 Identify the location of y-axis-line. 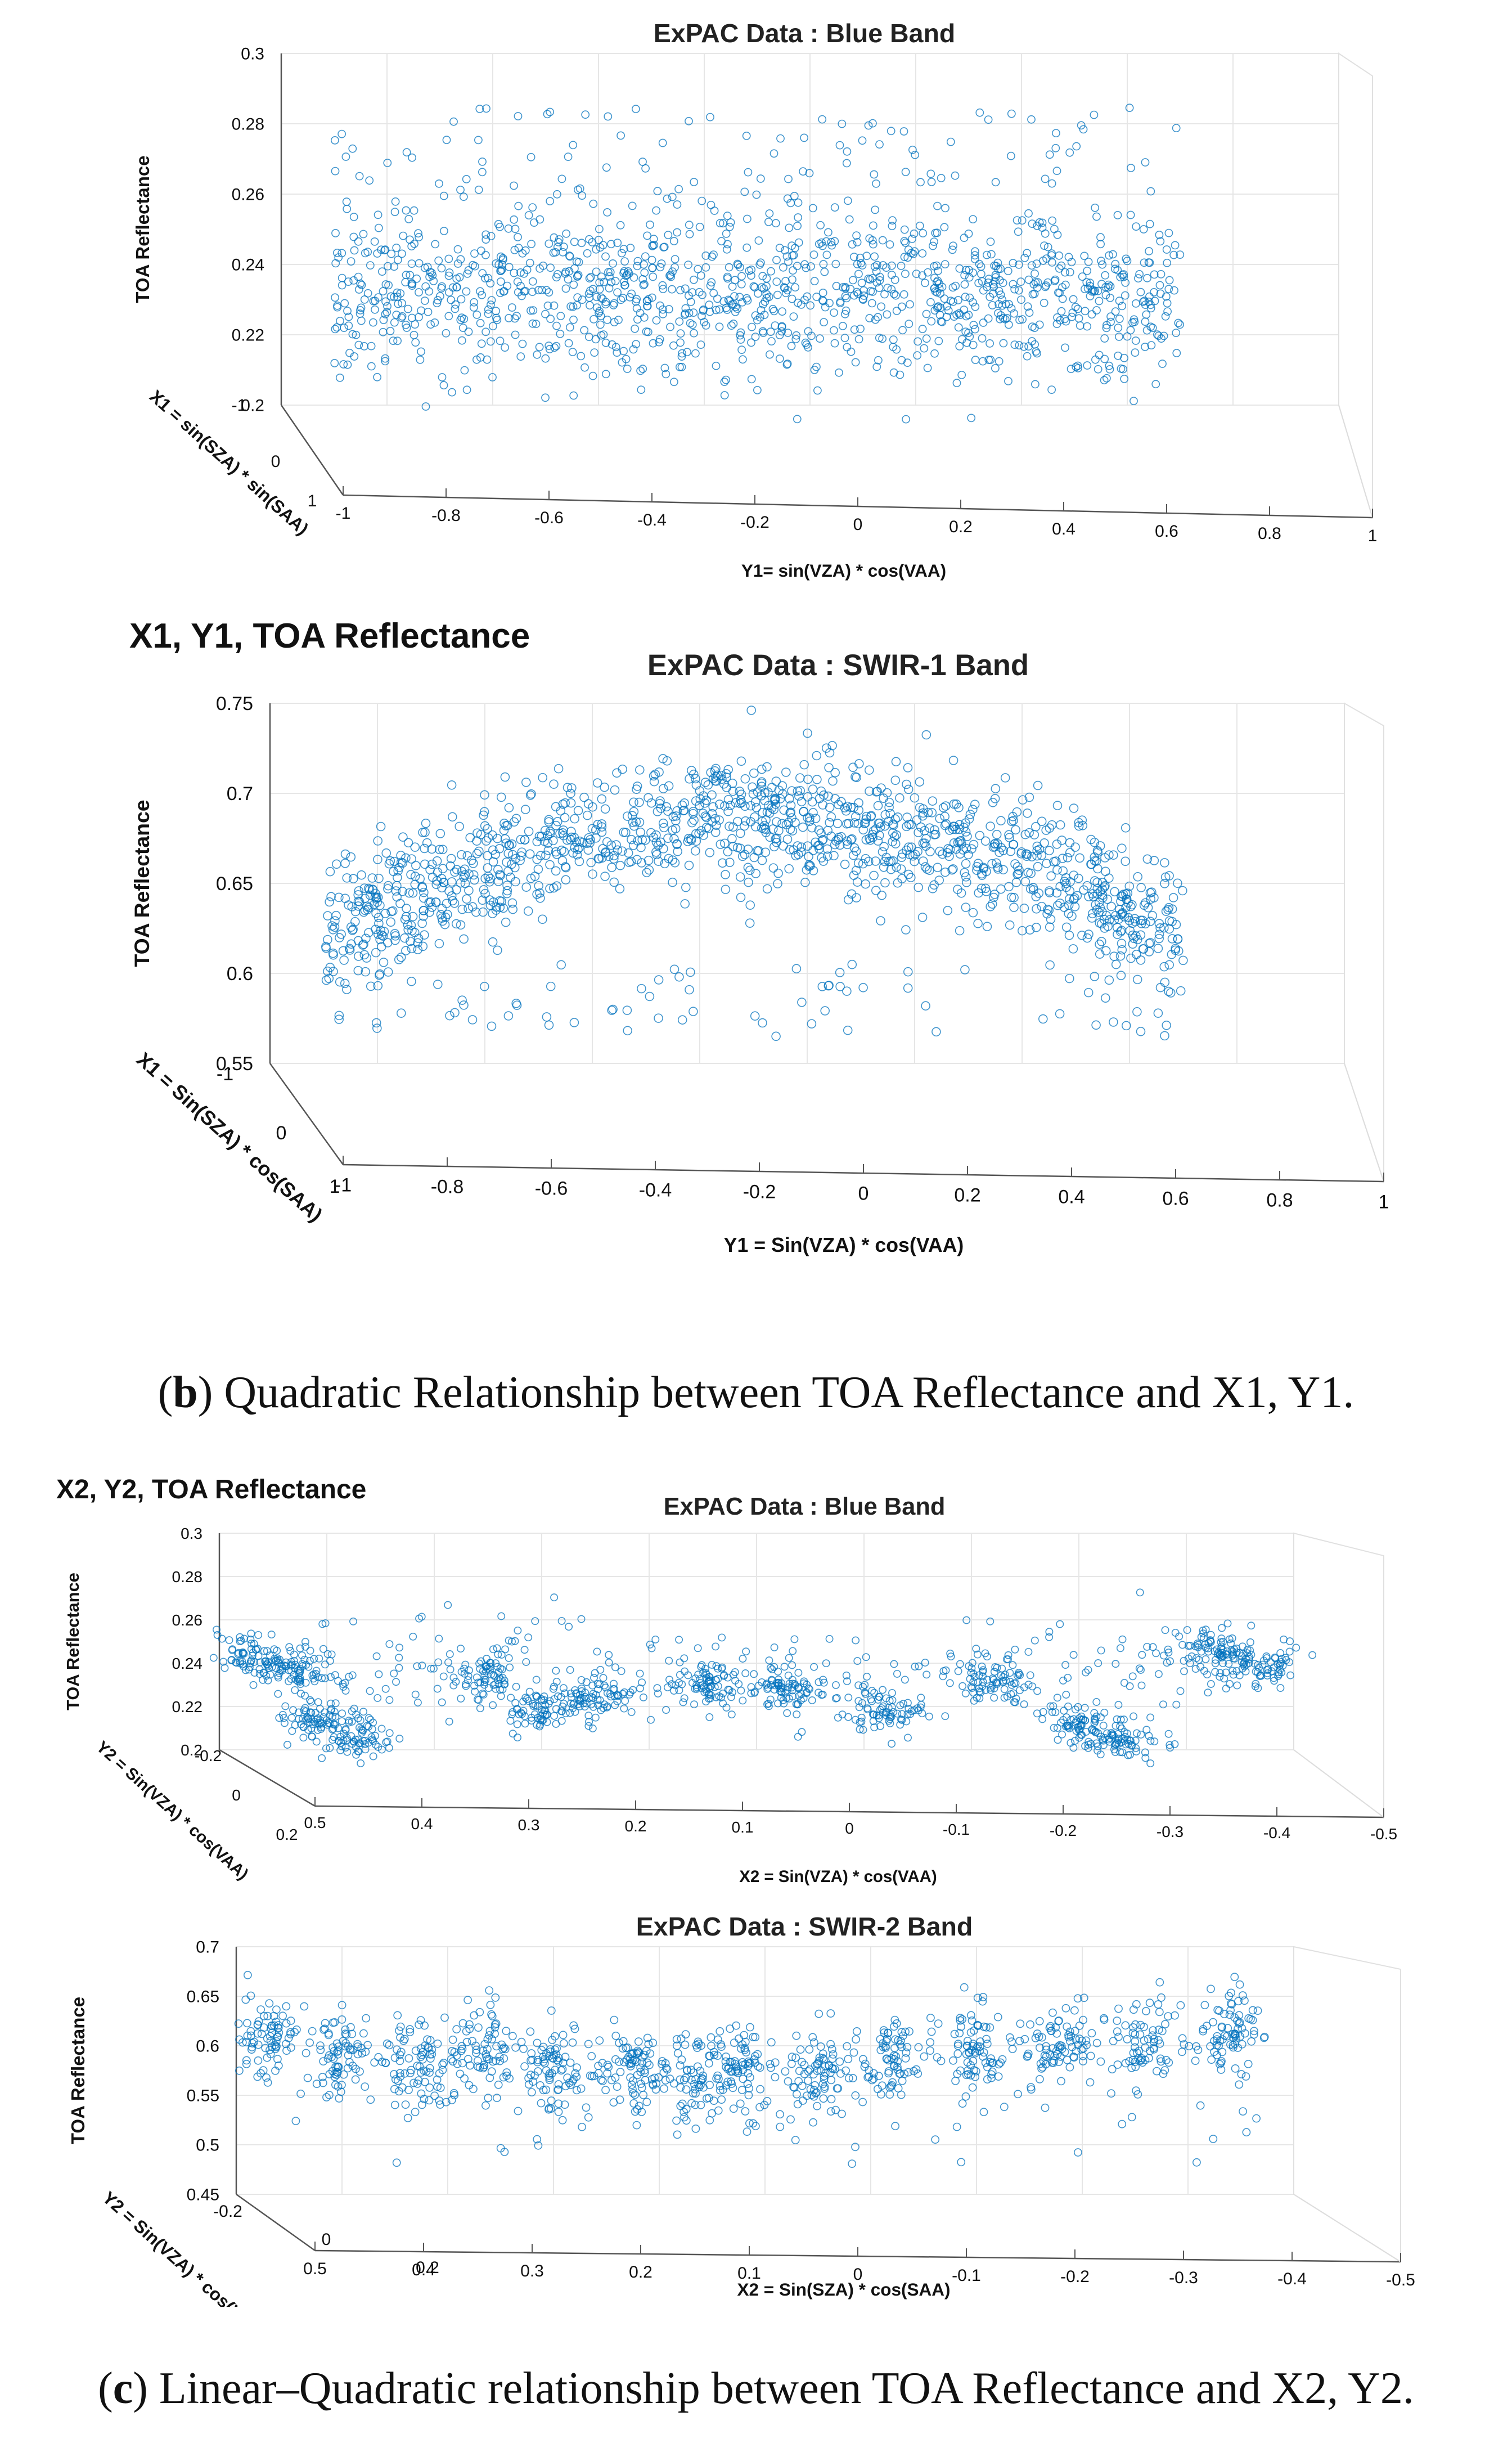
(312, 450).